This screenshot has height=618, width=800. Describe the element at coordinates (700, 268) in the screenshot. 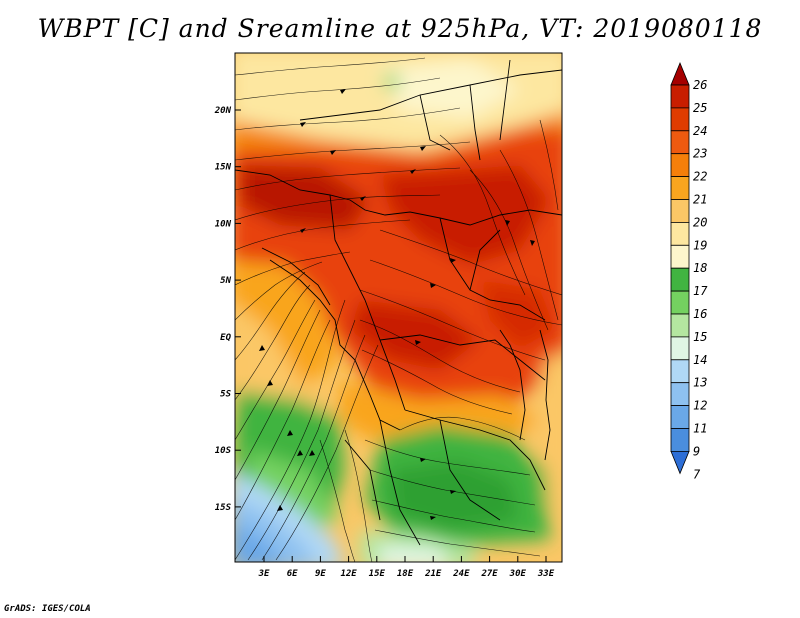

I see `colorbar-label: 18` at that location.